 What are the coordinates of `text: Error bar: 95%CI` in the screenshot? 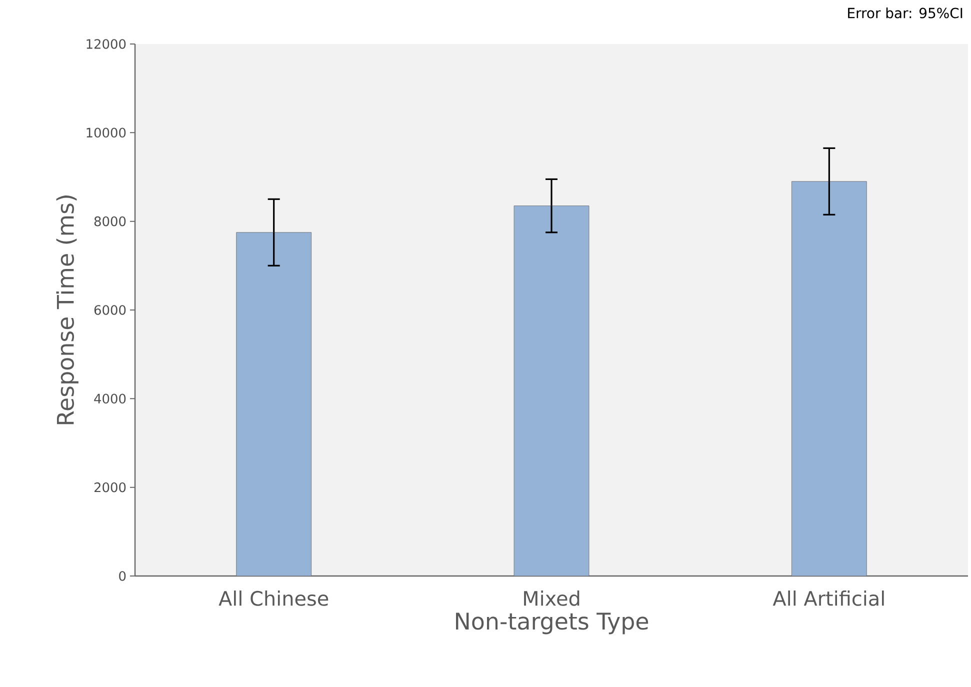 It's located at (905, 13).